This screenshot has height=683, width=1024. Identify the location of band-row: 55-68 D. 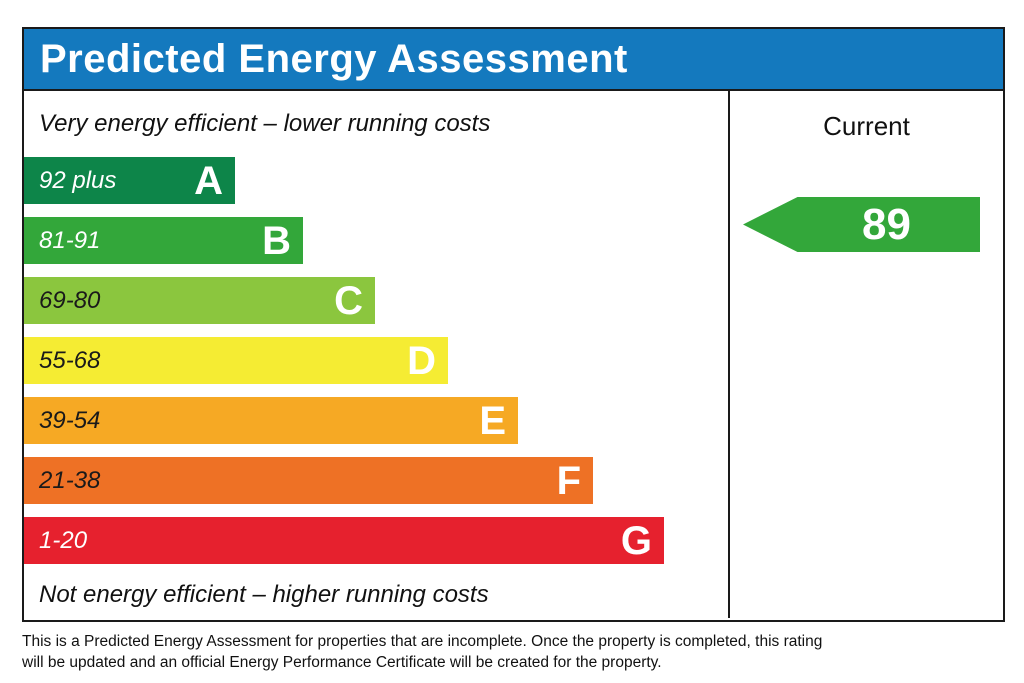
(236, 360).